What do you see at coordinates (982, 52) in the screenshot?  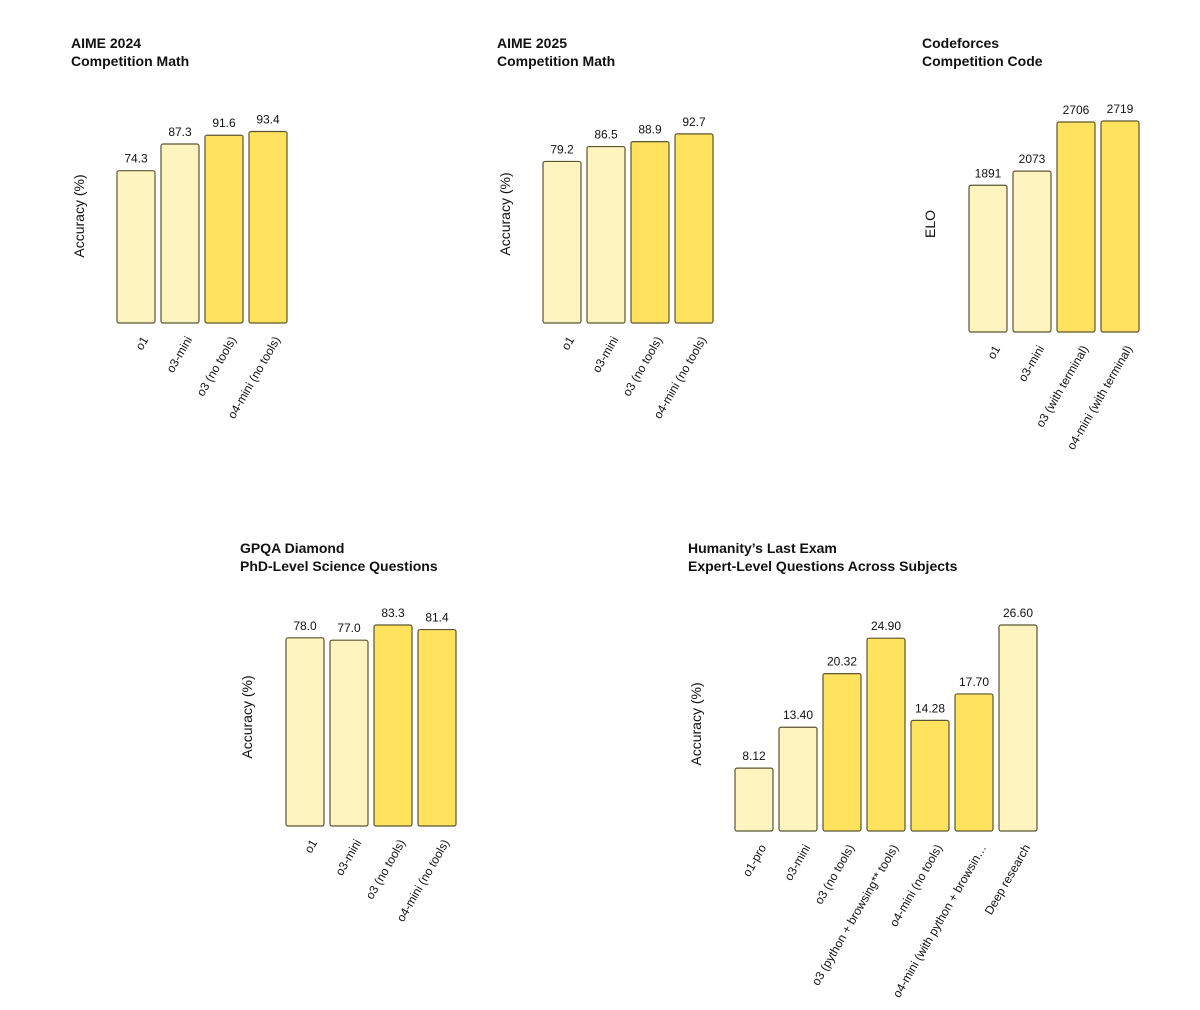 I see `chart-title: Codeforces Competition Code` at bounding box center [982, 52].